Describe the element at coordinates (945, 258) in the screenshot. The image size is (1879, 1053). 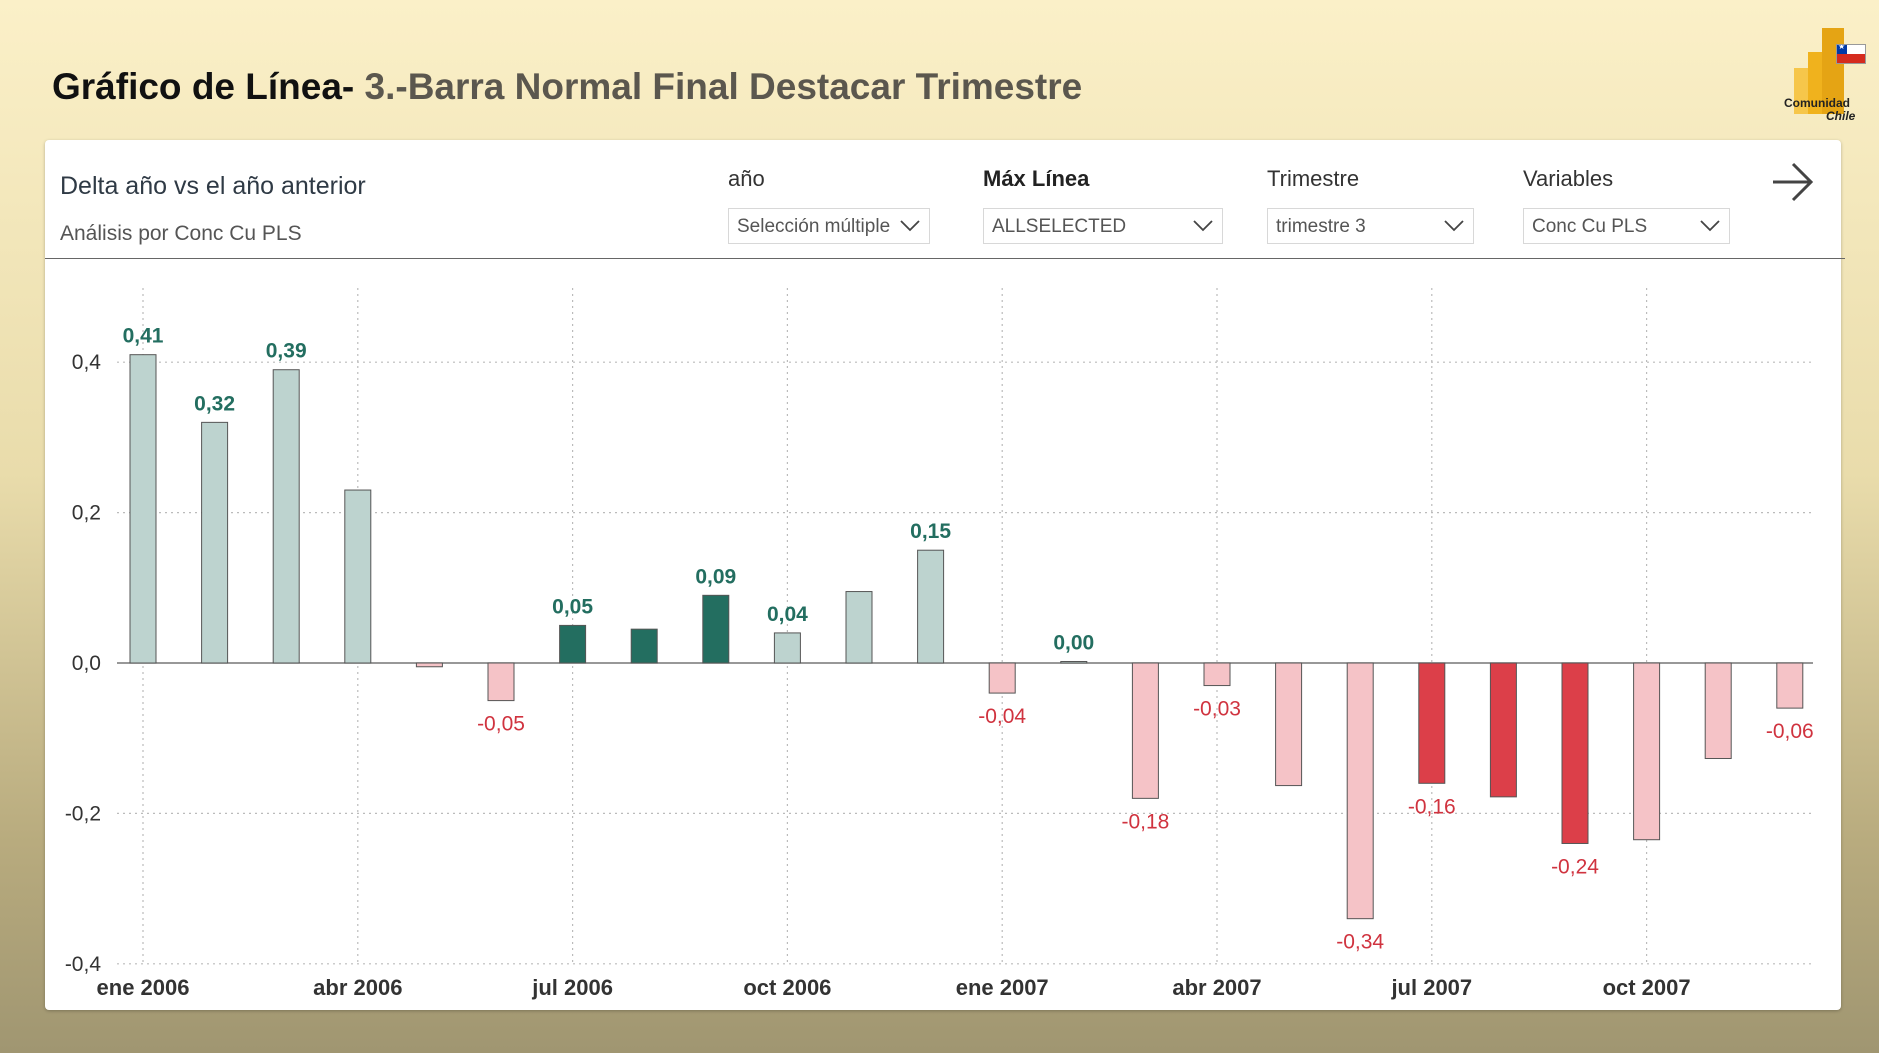
I see `header-divider` at that location.